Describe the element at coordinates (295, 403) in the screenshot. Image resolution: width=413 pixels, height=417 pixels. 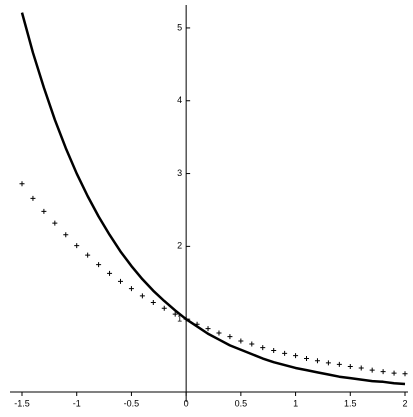
I see `x-tick-label: 1` at that location.